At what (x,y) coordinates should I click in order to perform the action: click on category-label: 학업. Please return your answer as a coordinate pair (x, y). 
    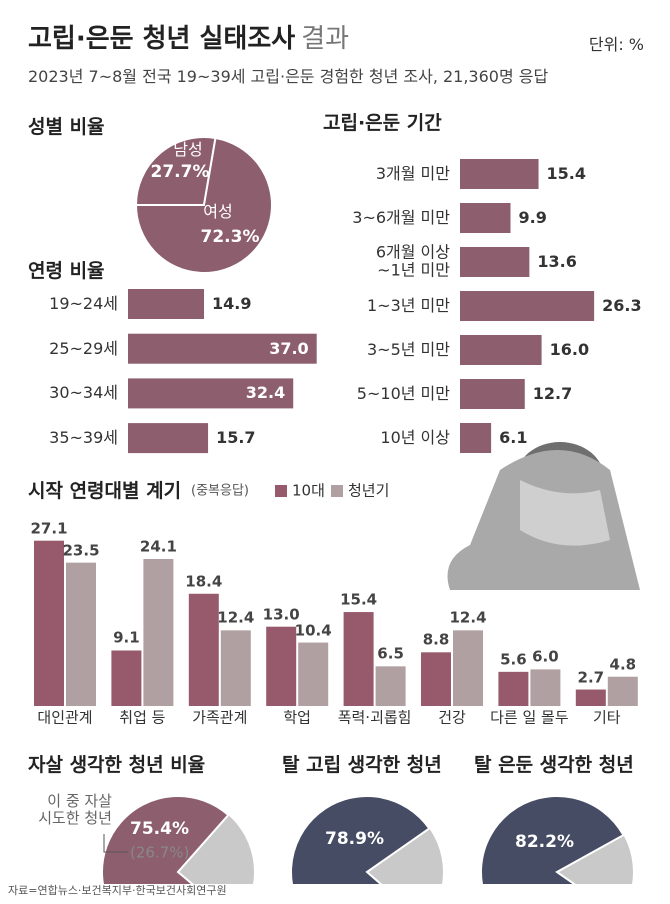
    Looking at the image, I should click on (297, 717).